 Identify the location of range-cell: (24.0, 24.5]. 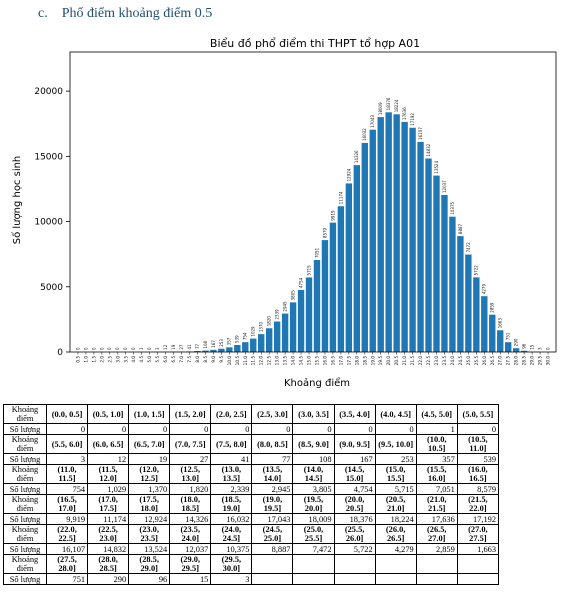
(231, 534).